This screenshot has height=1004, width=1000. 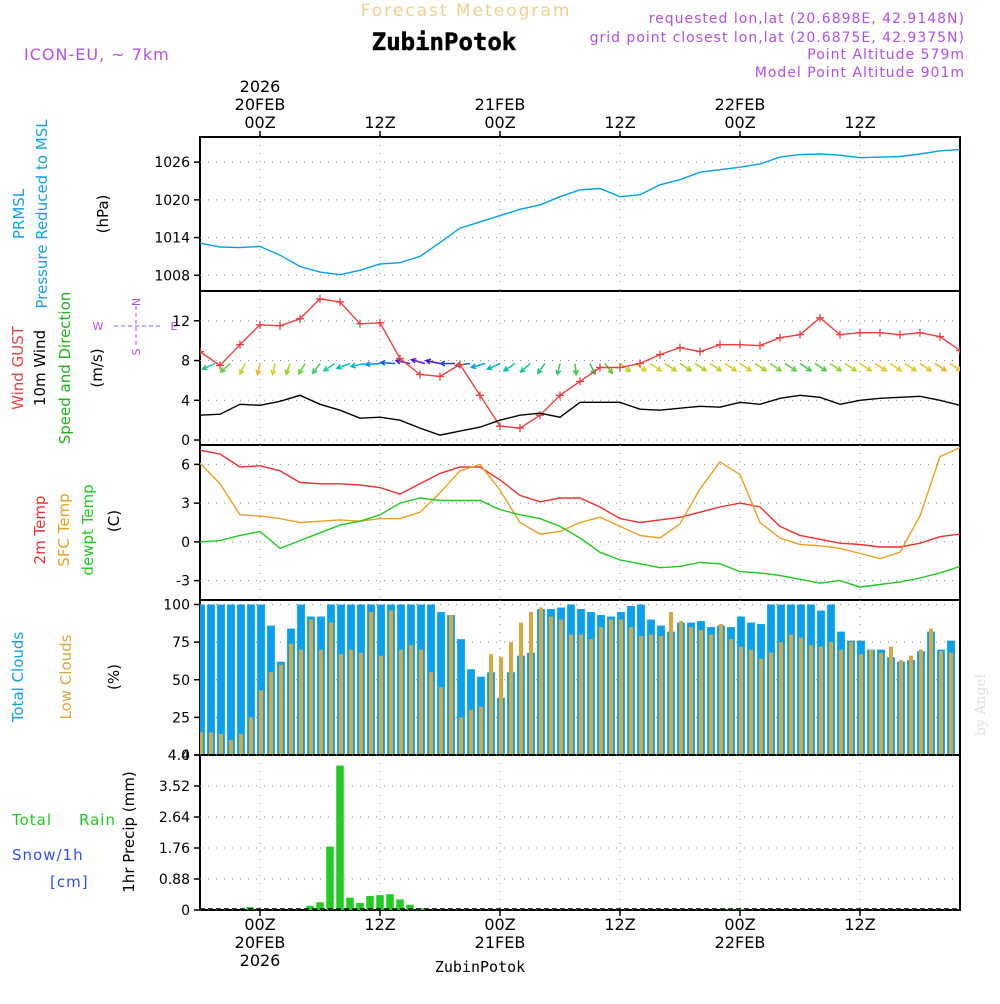 I want to click on precip-panel: 0 0.88 1.76 2.64 3.52 4.4, so click(x=560, y=833).